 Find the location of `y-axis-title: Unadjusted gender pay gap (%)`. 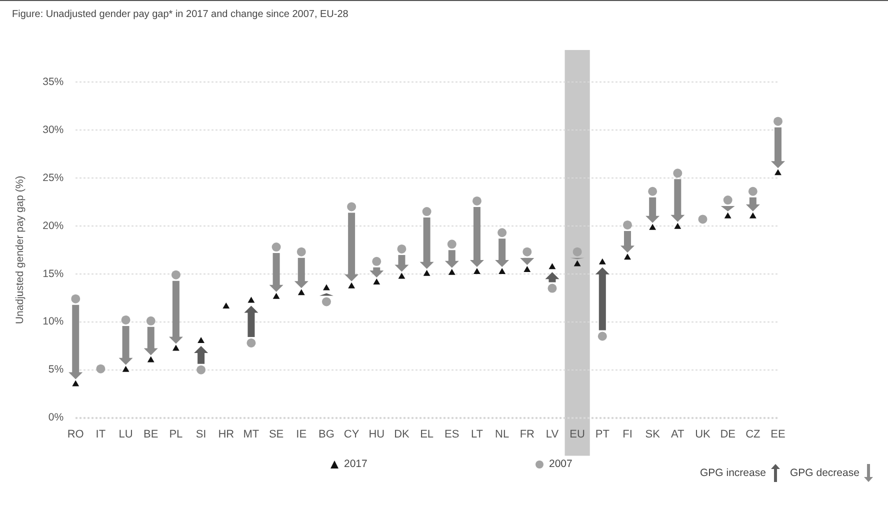

y-axis-title: Unadjusted gender pay gap (%) is located at coordinates (20, 250).